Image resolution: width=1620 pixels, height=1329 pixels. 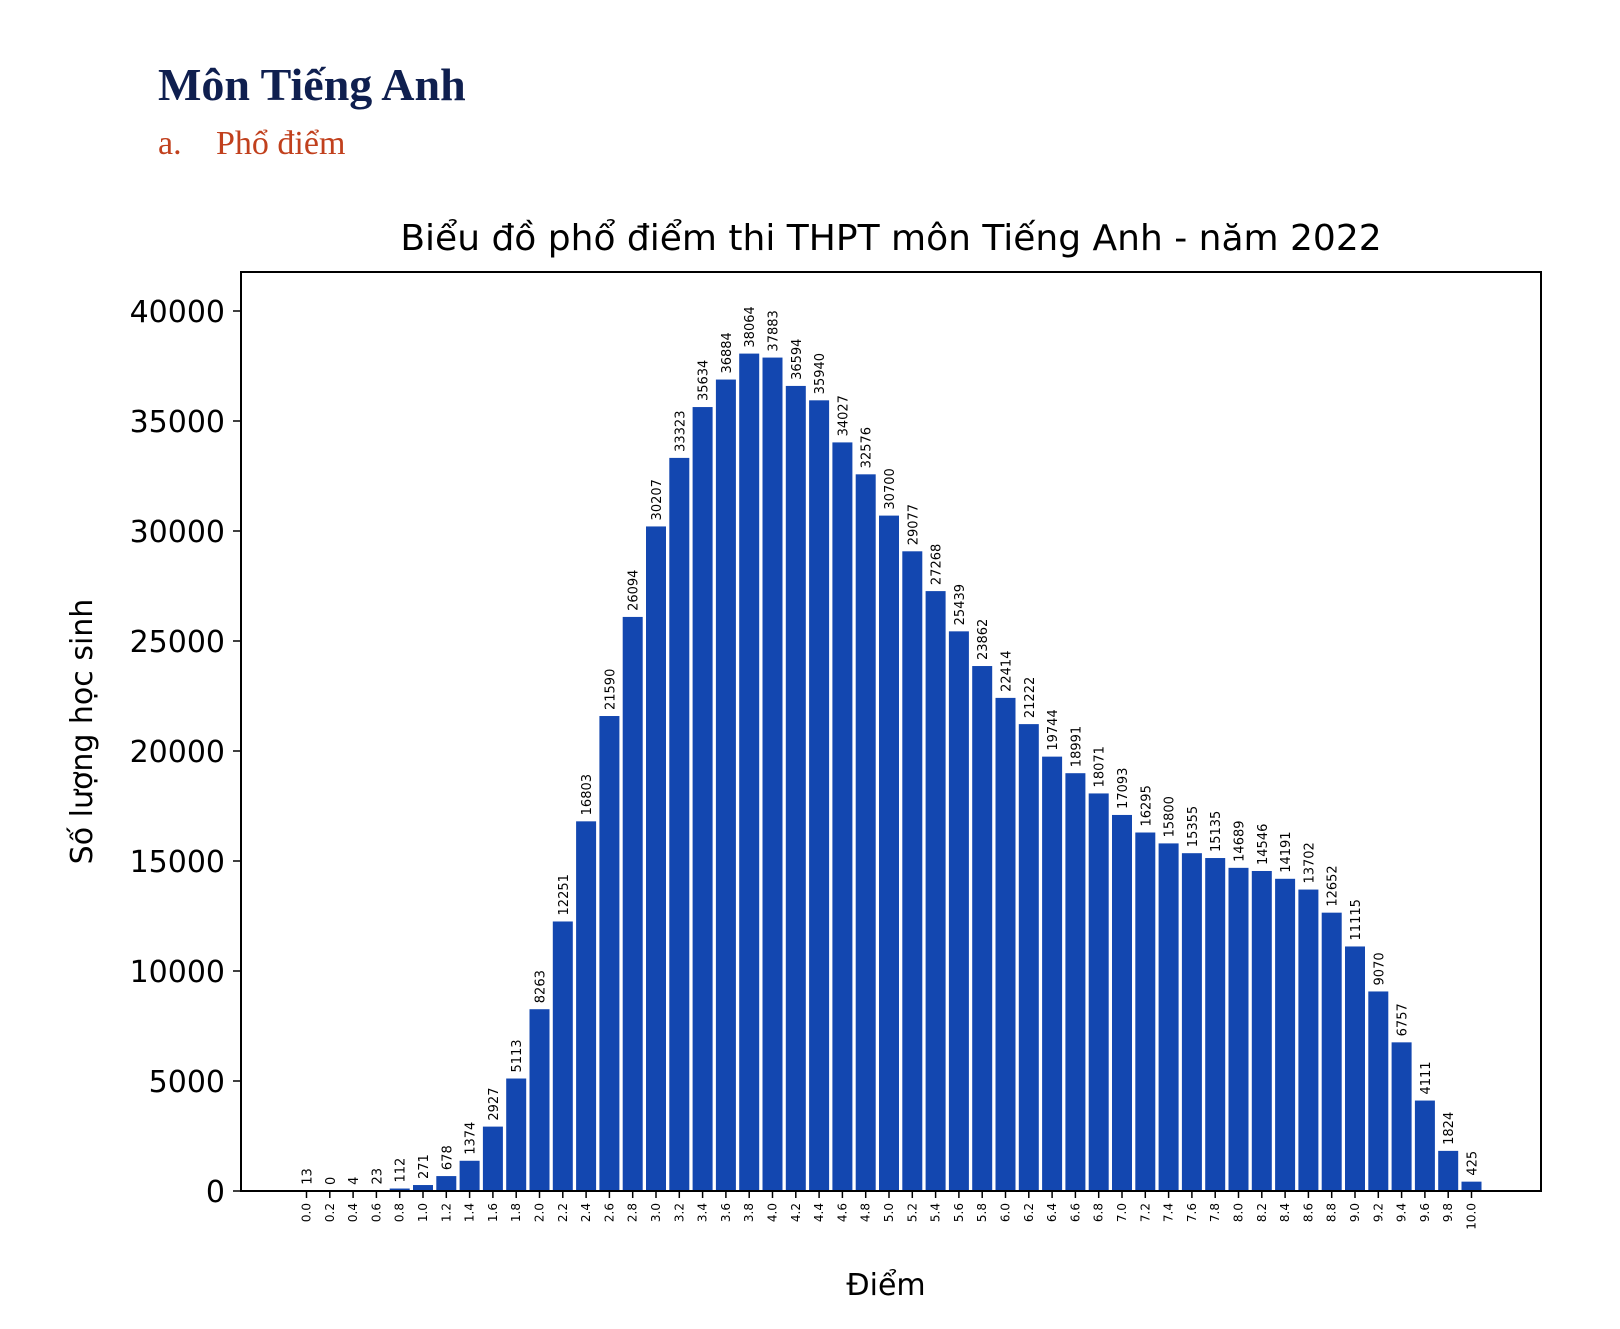 I want to click on subheading-title: Phổ điểm, so click(x=281, y=143).